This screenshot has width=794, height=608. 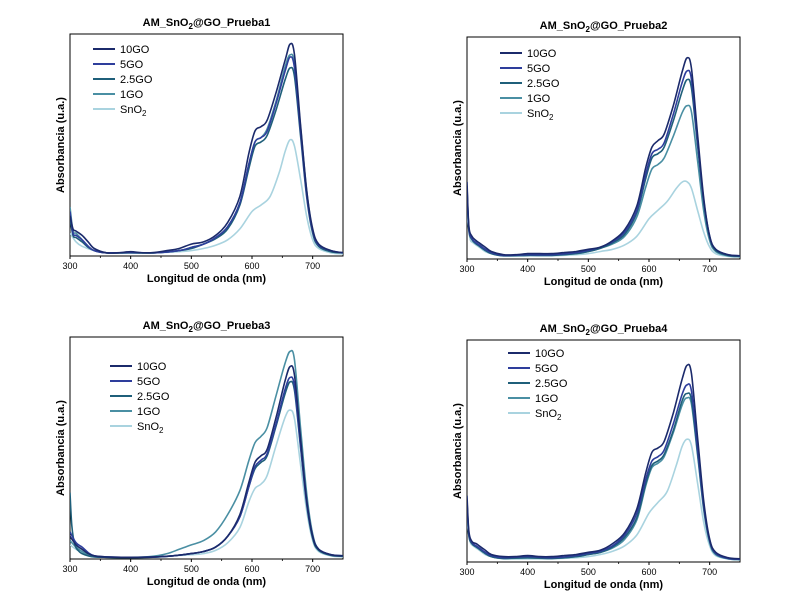 What do you see at coordinates (206, 484) in the screenshot?
I see `series-line-SnO2` at bounding box center [206, 484].